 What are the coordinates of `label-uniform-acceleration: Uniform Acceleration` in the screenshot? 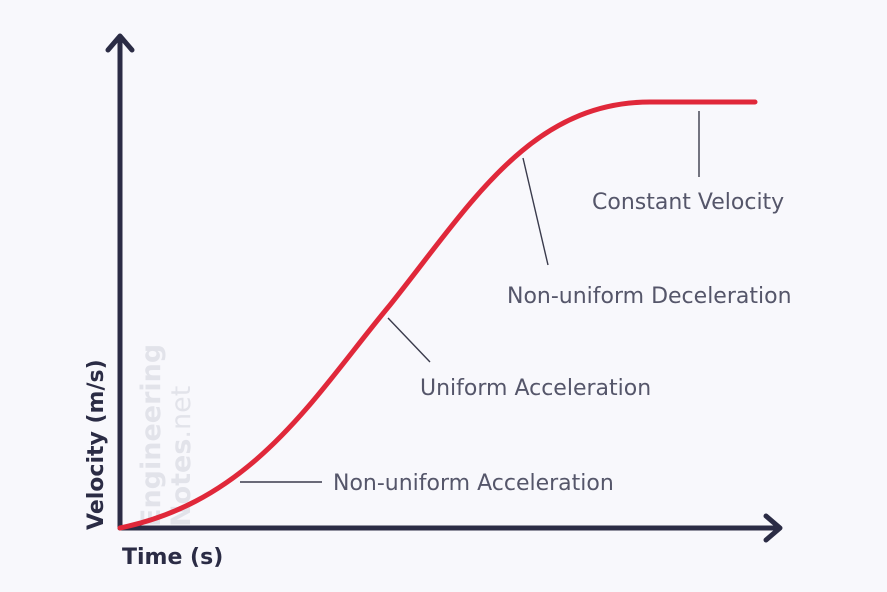 It's located at (535, 388).